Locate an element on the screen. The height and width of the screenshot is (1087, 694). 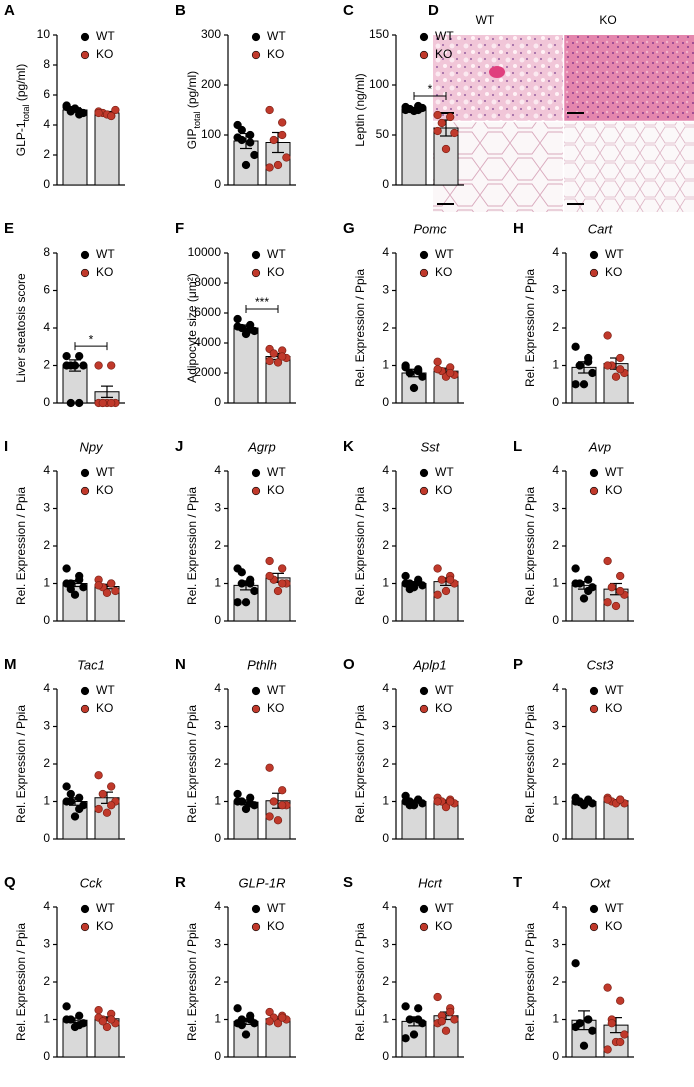
panel-letter: M is located at coordinates (10, 664).